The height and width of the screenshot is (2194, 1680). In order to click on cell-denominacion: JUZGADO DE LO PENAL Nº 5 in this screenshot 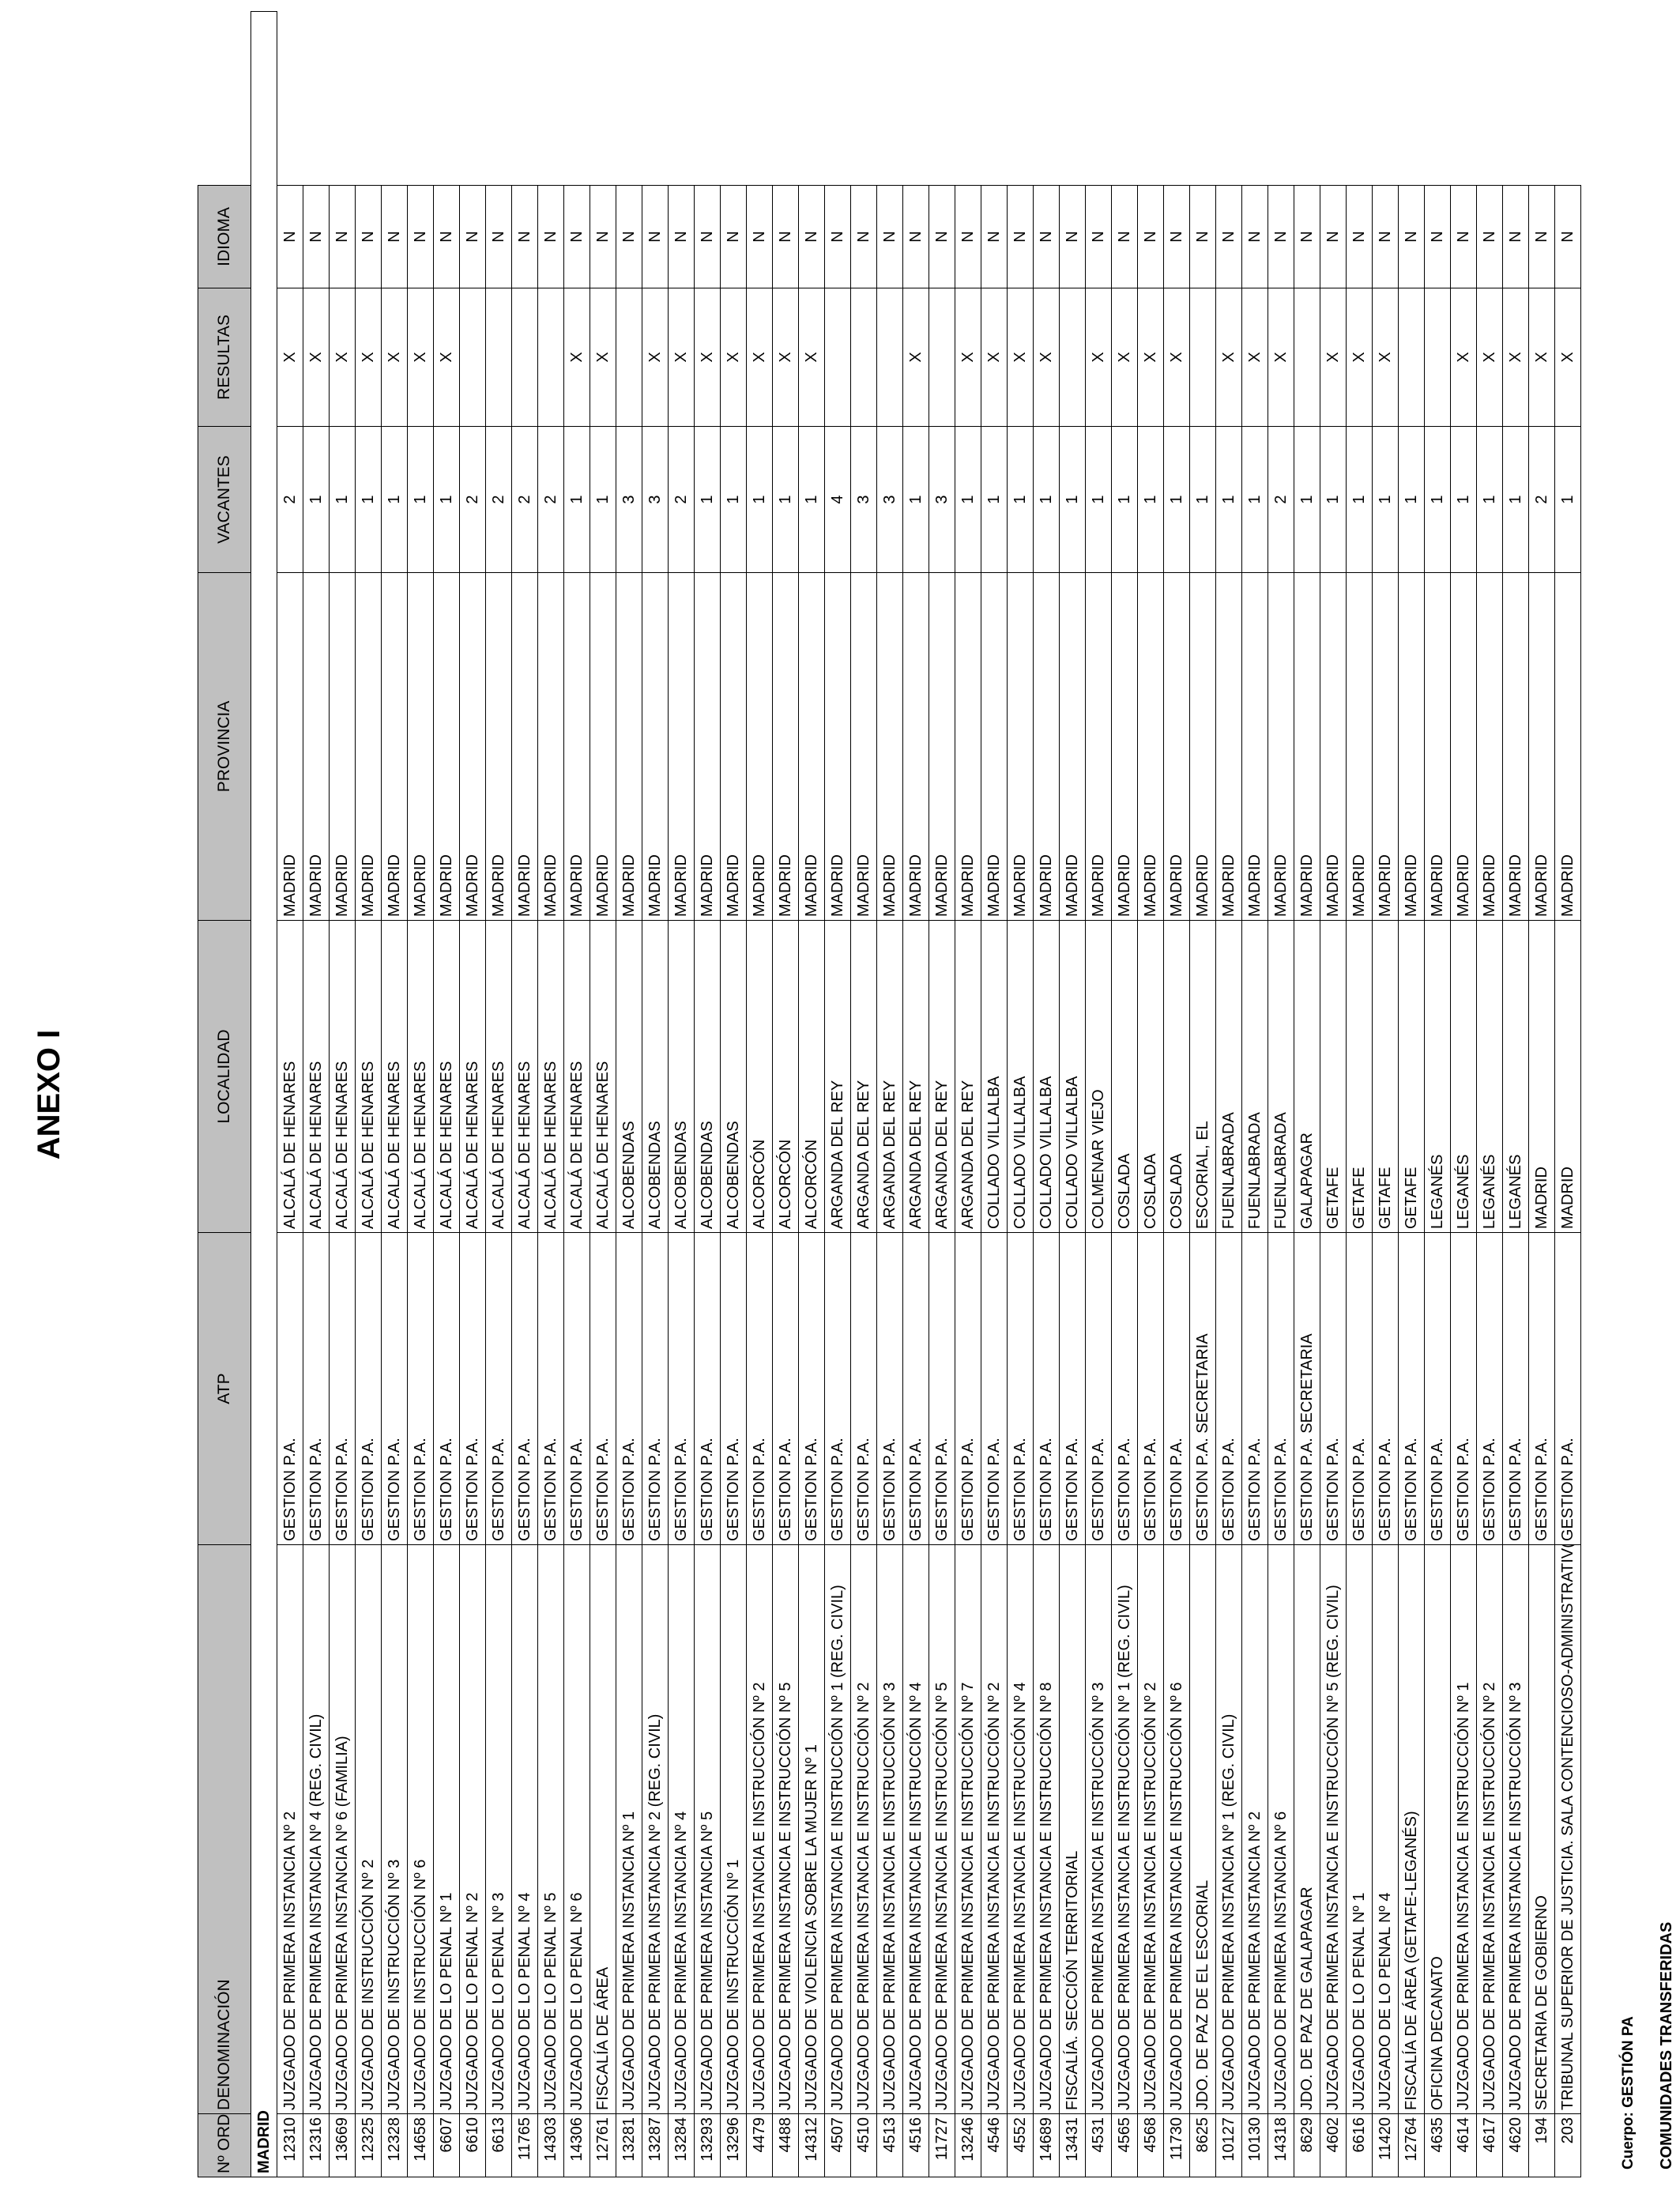, I will do `click(550, 1829)`.